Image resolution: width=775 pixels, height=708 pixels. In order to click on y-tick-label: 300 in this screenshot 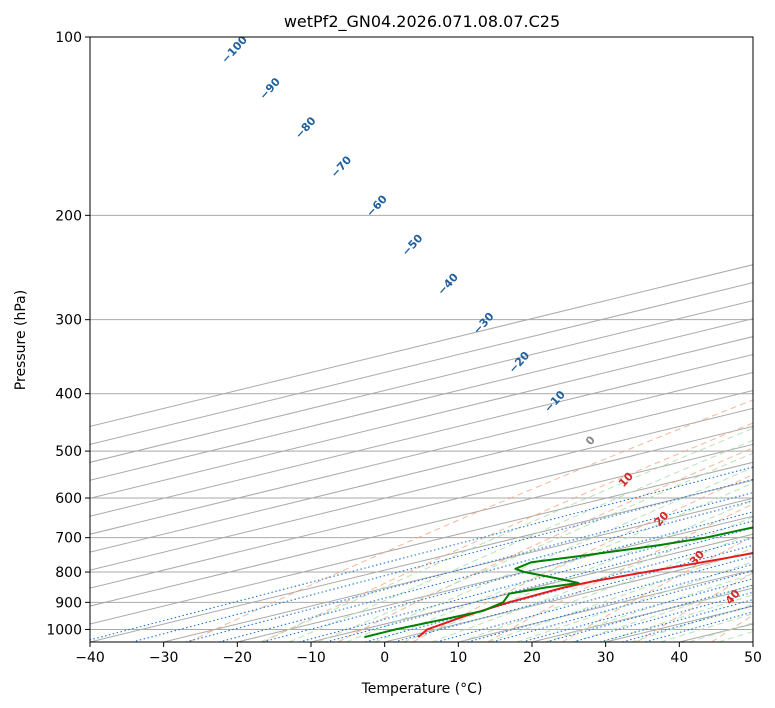, I will do `click(68, 321)`.